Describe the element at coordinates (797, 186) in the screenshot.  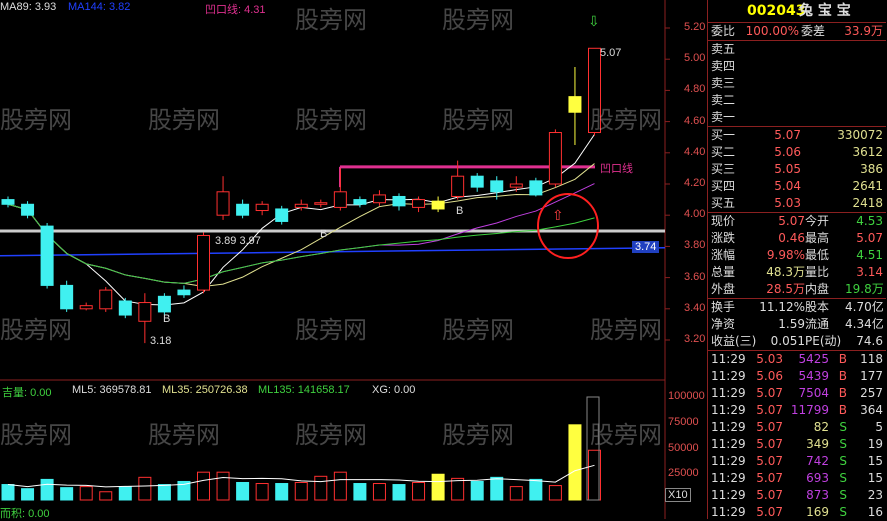
I see `buy-level: 买四 5.04 2641` at that location.